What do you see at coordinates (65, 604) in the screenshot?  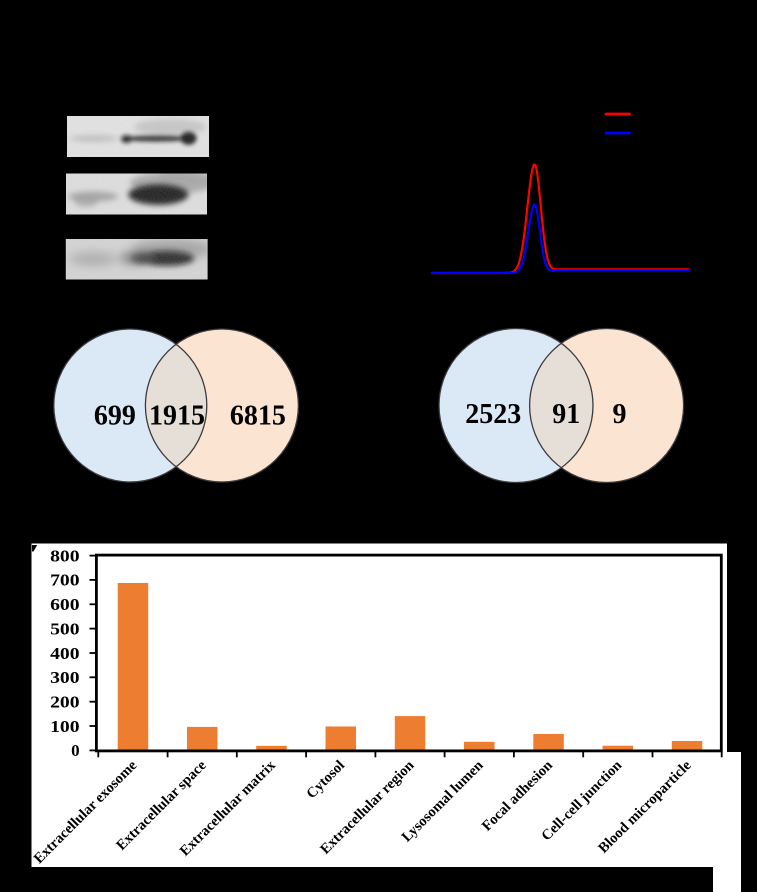 I see `svg-text: 600` at bounding box center [65, 604].